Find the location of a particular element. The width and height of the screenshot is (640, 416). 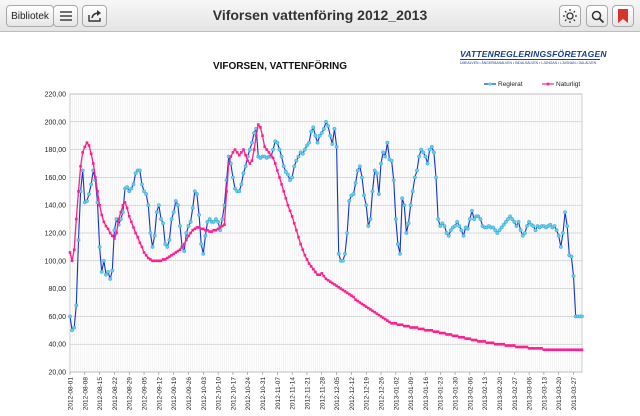

share-button is located at coordinates (94, 16).